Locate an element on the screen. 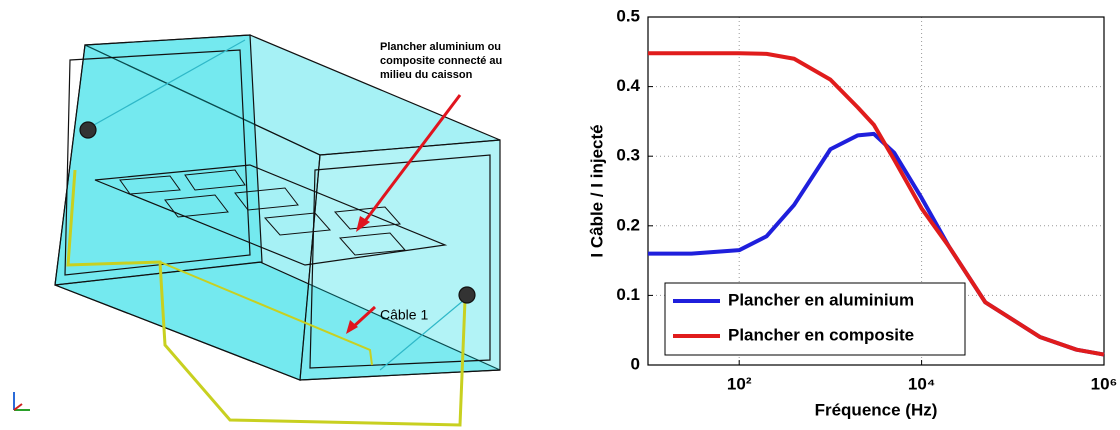 The width and height of the screenshot is (1120, 430). rear-inner-frame is located at coordinates (157, 162).